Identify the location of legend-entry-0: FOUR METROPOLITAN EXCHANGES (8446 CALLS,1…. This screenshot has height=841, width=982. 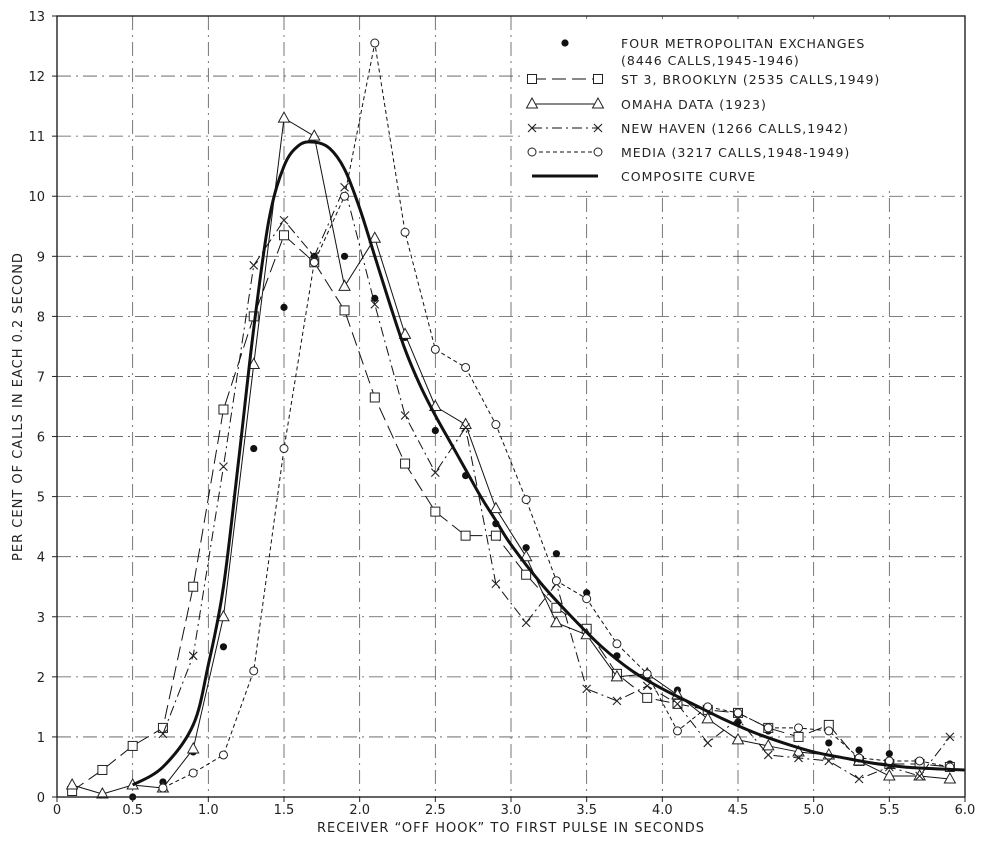
(712, 52).